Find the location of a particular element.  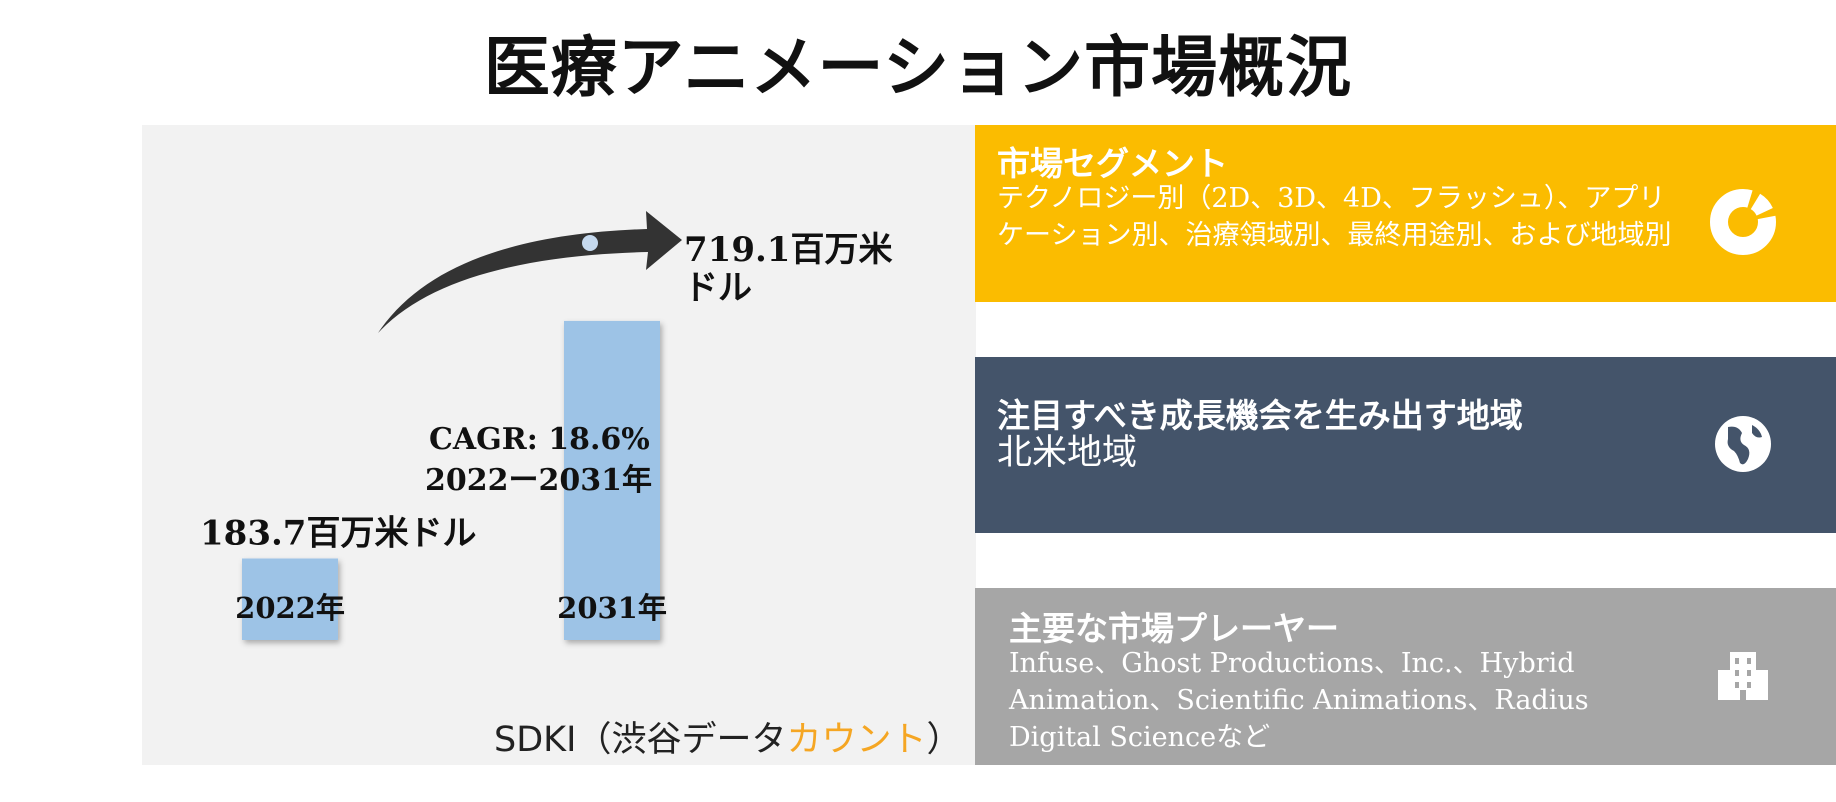

donut-chart-icon is located at coordinates (1743, 222).